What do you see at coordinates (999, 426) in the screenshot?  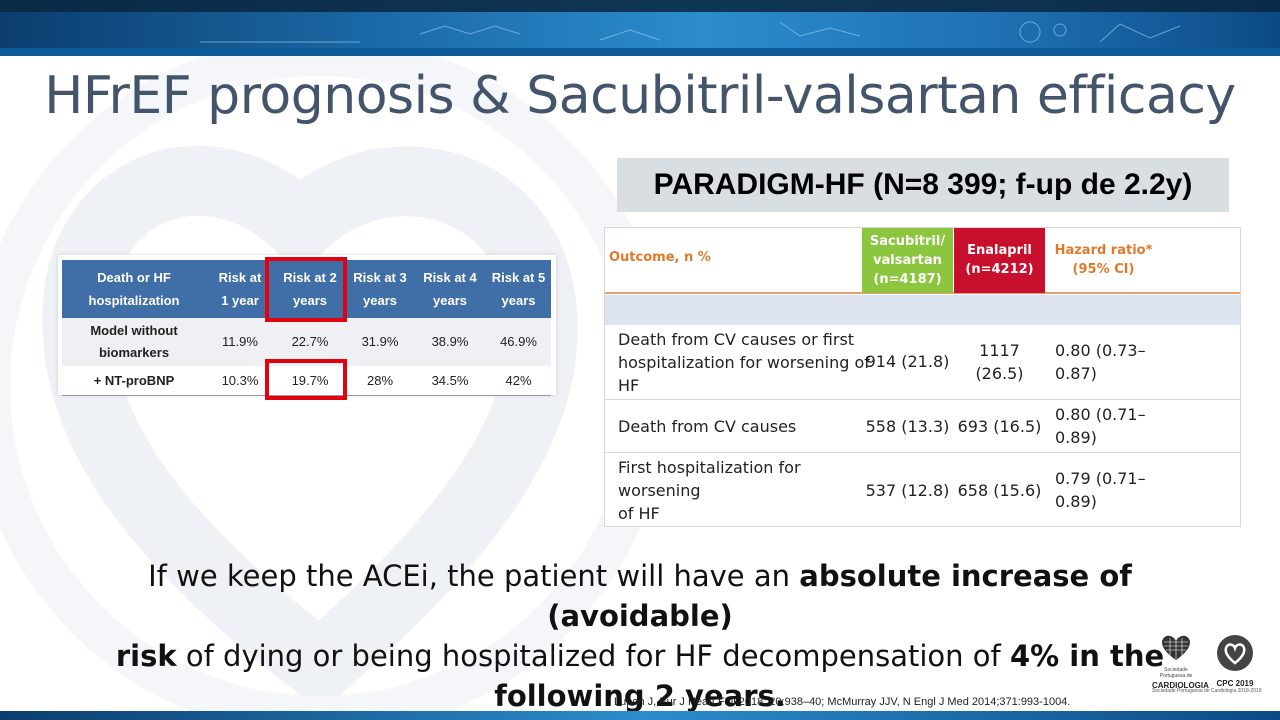 I see `enalapril-cell: 693 (16.5)` at bounding box center [999, 426].